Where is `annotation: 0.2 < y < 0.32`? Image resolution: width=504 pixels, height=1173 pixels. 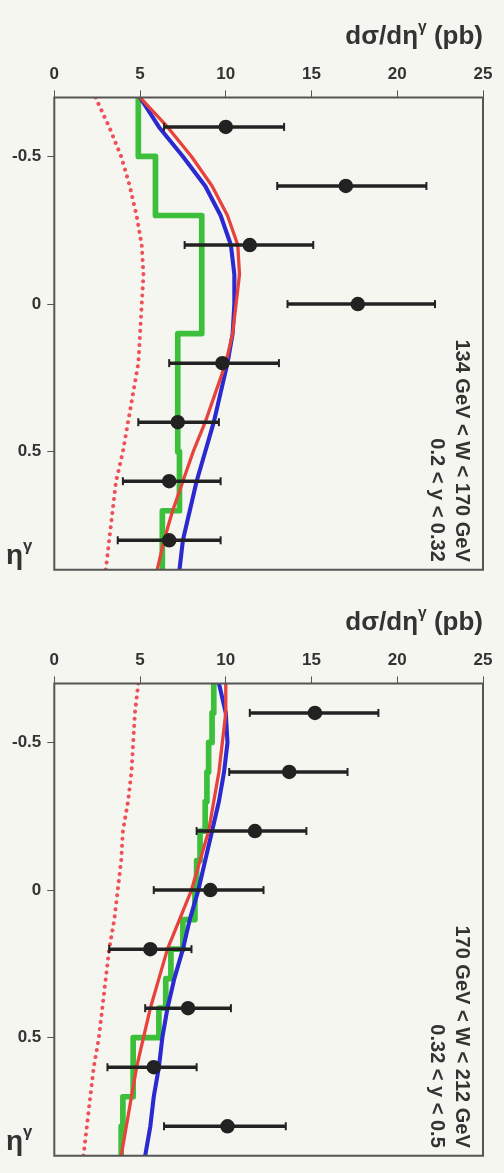 annotation: 0.2 < y < 0.32 is located at coordinates (438, 500).